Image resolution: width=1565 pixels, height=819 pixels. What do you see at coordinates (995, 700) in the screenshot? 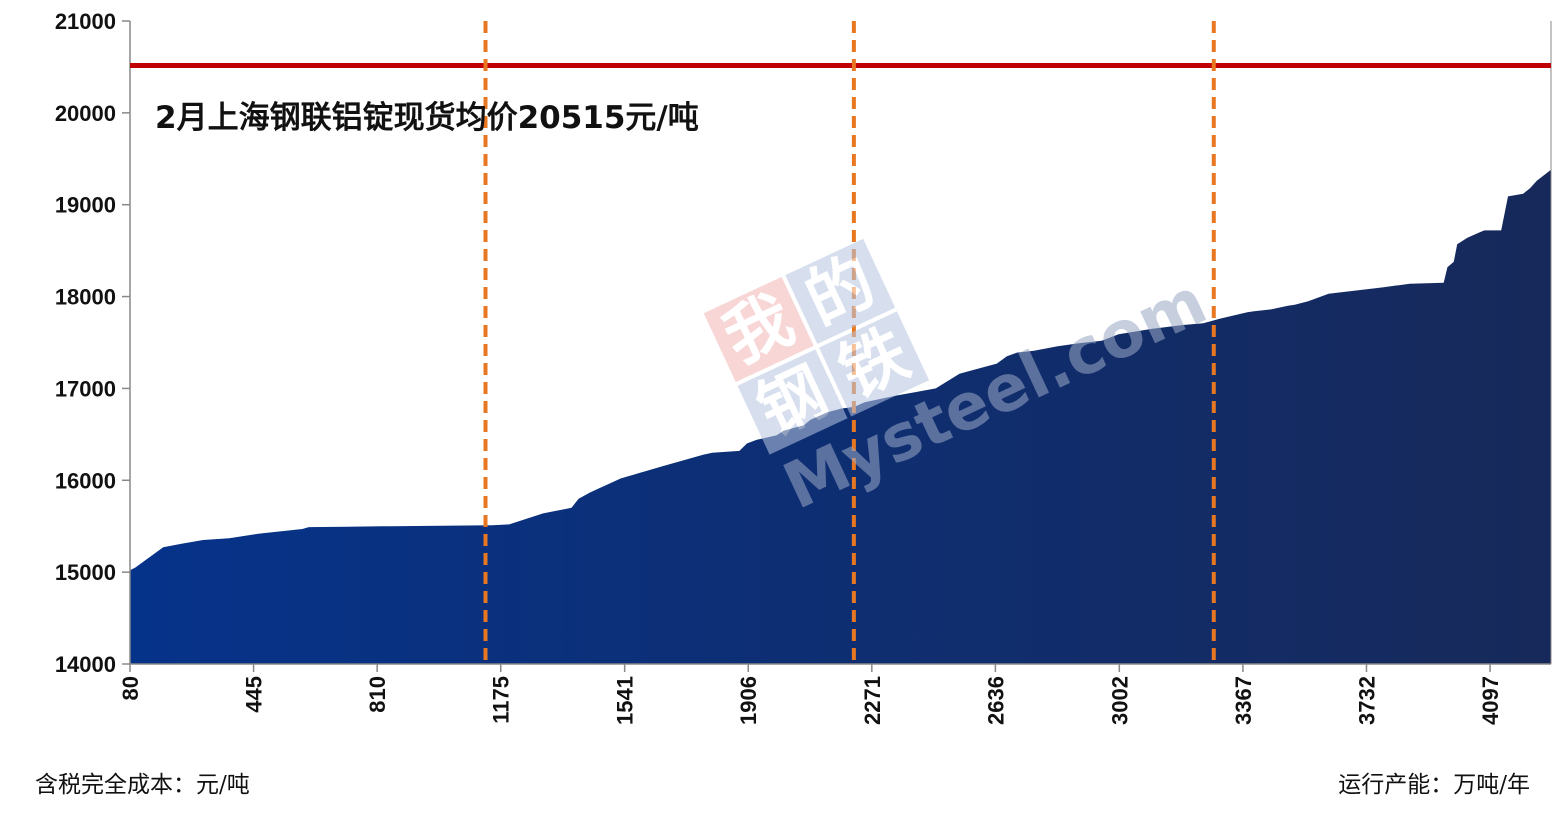
I see `x-tick-label: 2636` at bounding box center [995, 700].